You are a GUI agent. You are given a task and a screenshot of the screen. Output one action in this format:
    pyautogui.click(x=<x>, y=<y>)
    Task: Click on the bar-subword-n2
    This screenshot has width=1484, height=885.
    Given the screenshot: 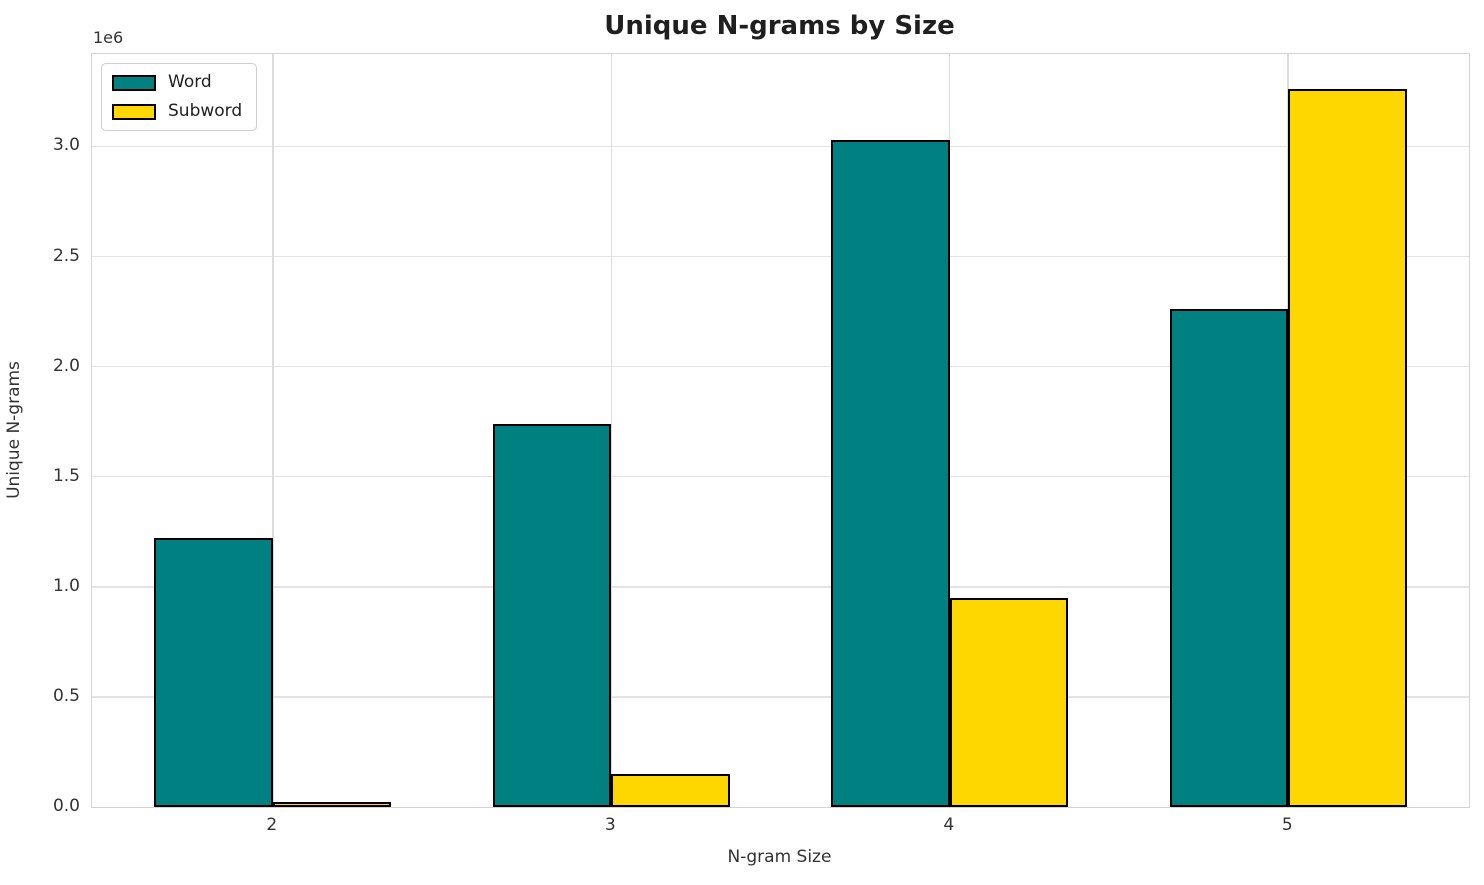 What is the action you would take?
    pyautogui.click(x=332, y=804)
    